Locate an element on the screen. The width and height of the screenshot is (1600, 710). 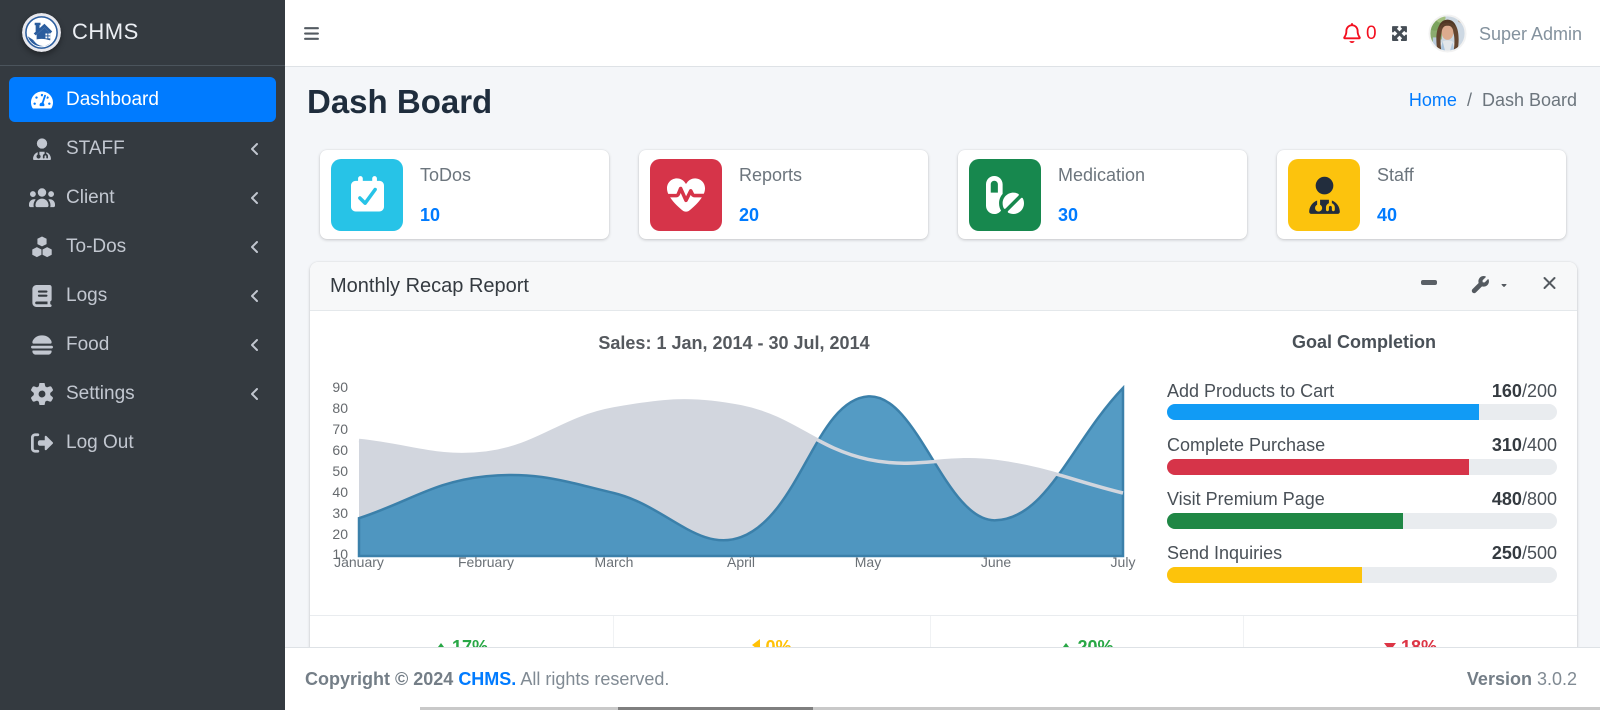
svg-text: January is located at coordinates (359, 562).